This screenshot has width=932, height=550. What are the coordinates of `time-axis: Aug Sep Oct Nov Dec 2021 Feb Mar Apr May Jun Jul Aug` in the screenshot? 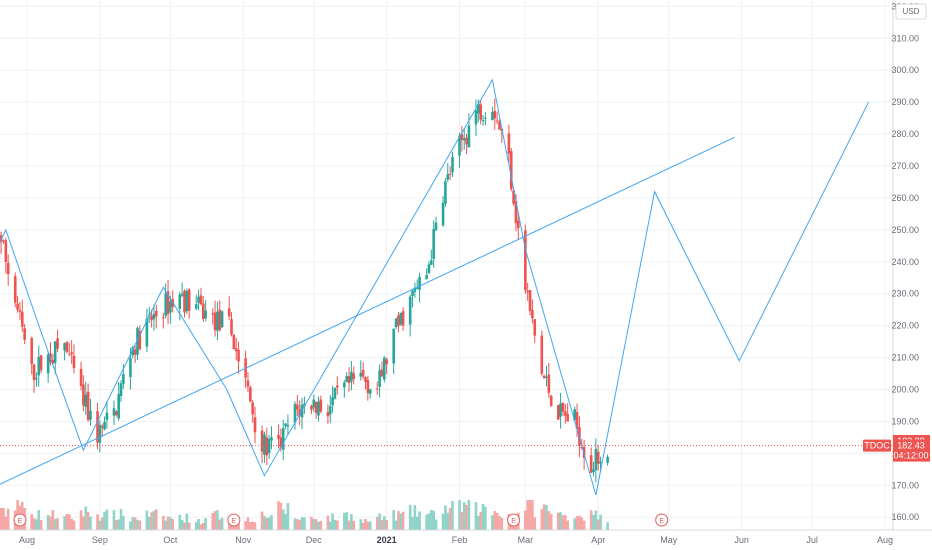 It's located at (456, 540).